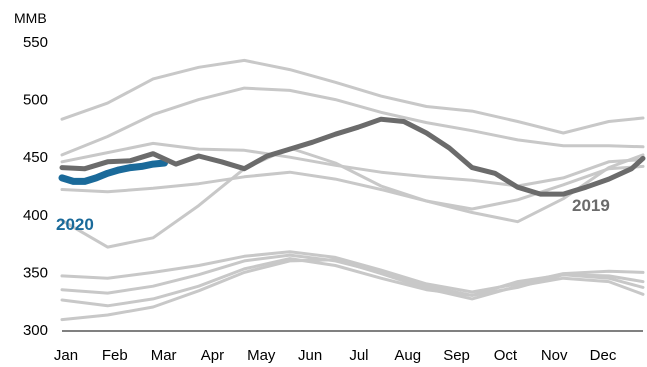 Image resolution: width=647 pixels, height=367 pixels. I want to click on y-tick-label: 400, so click(35, 215).